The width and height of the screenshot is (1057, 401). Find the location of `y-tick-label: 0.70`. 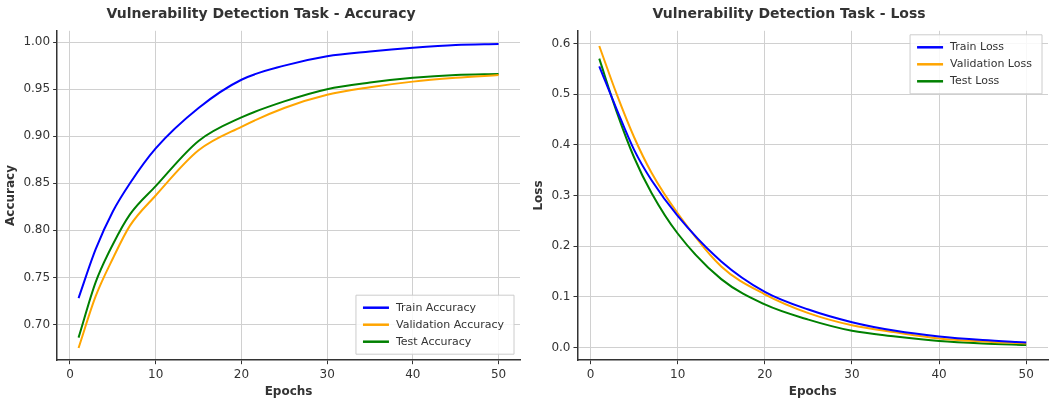

y-tick-label: 0.70 is located at coordinates (37, 323).